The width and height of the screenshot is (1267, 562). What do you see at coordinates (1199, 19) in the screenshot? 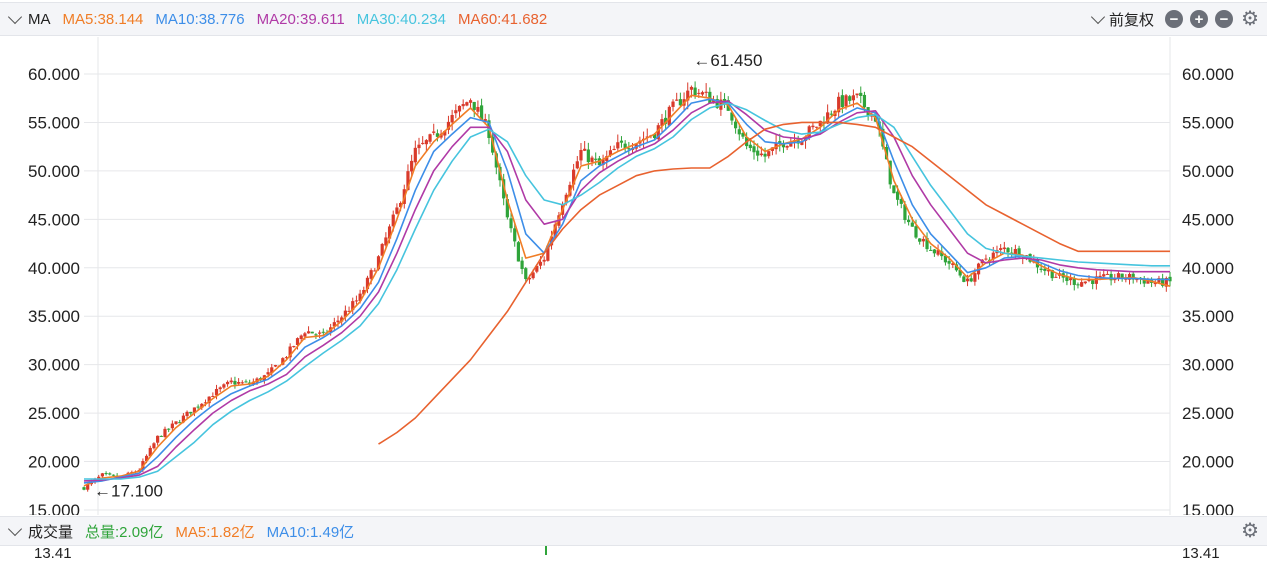
I see `plus-circle-icon: +` at bounding box center [1199, 19].